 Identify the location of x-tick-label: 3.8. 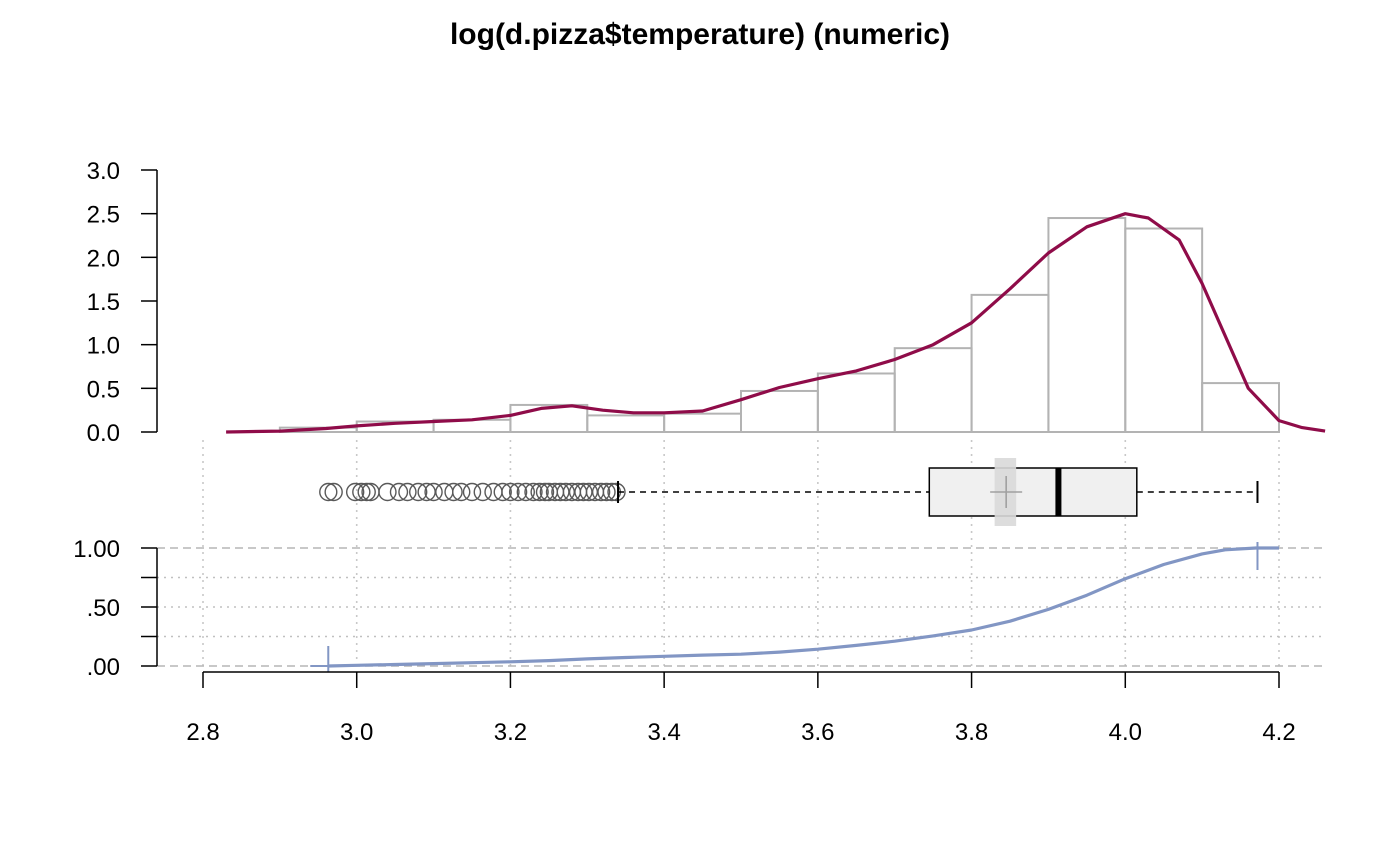
(971, 732).